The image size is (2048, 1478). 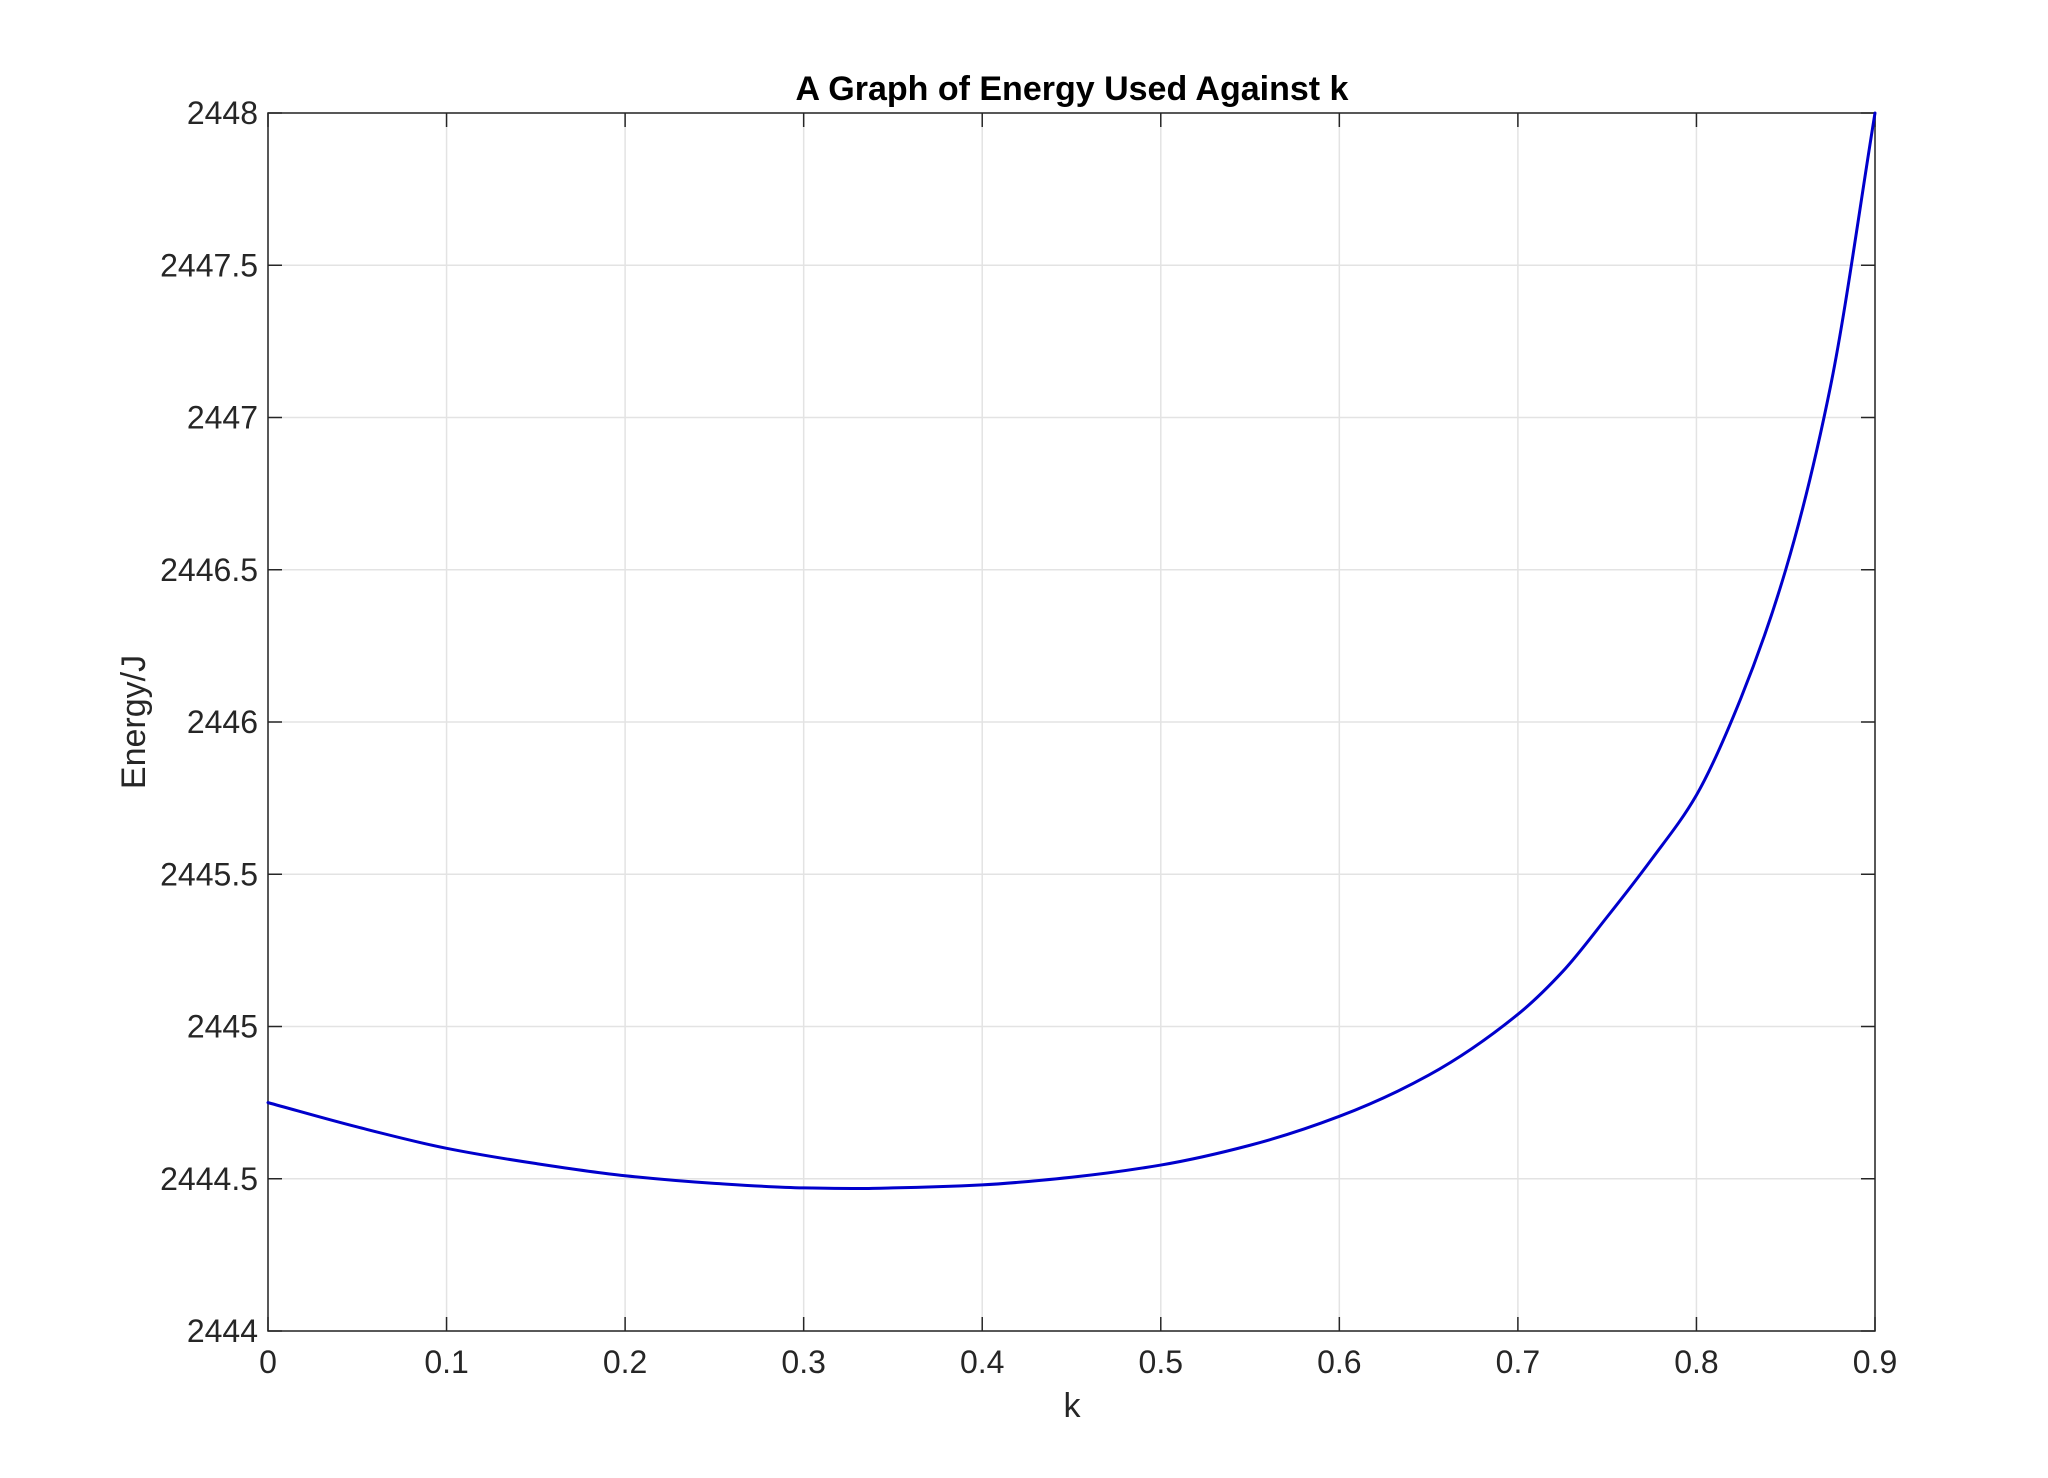 What do you see at coordinates (1518, 1362) in the screenshot?
I see `x-tick-label: 0.7` at bounding box center [1518, 1362].